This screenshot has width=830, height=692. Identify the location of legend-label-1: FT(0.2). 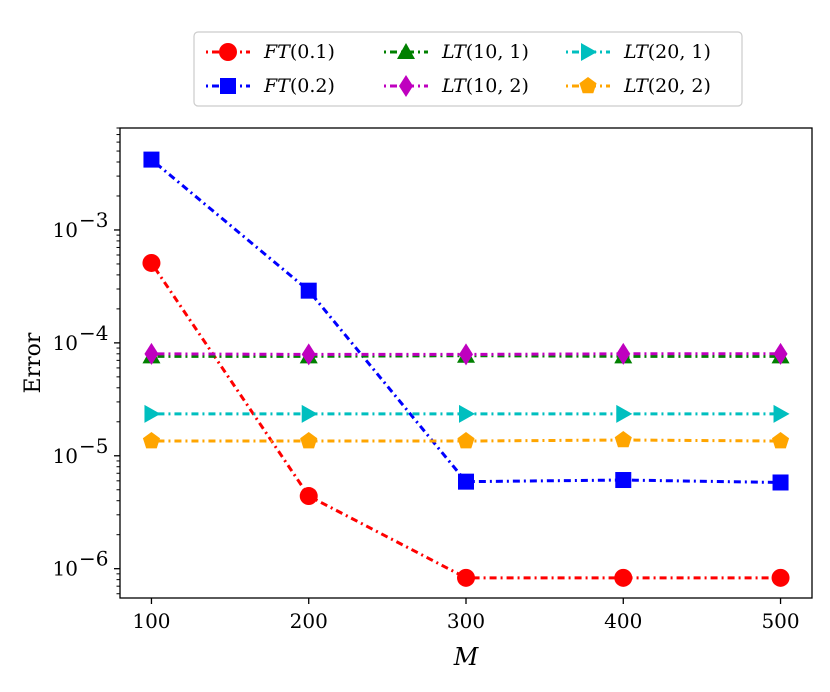
(299, 86).